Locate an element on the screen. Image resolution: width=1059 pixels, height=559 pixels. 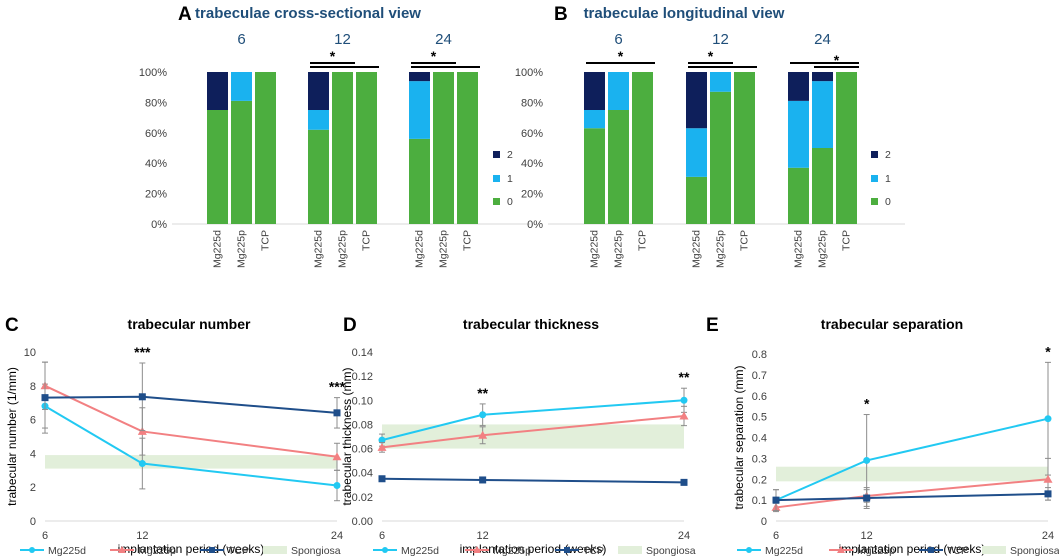
chart-title: trabecular separation is located at coordinates (892, 324).